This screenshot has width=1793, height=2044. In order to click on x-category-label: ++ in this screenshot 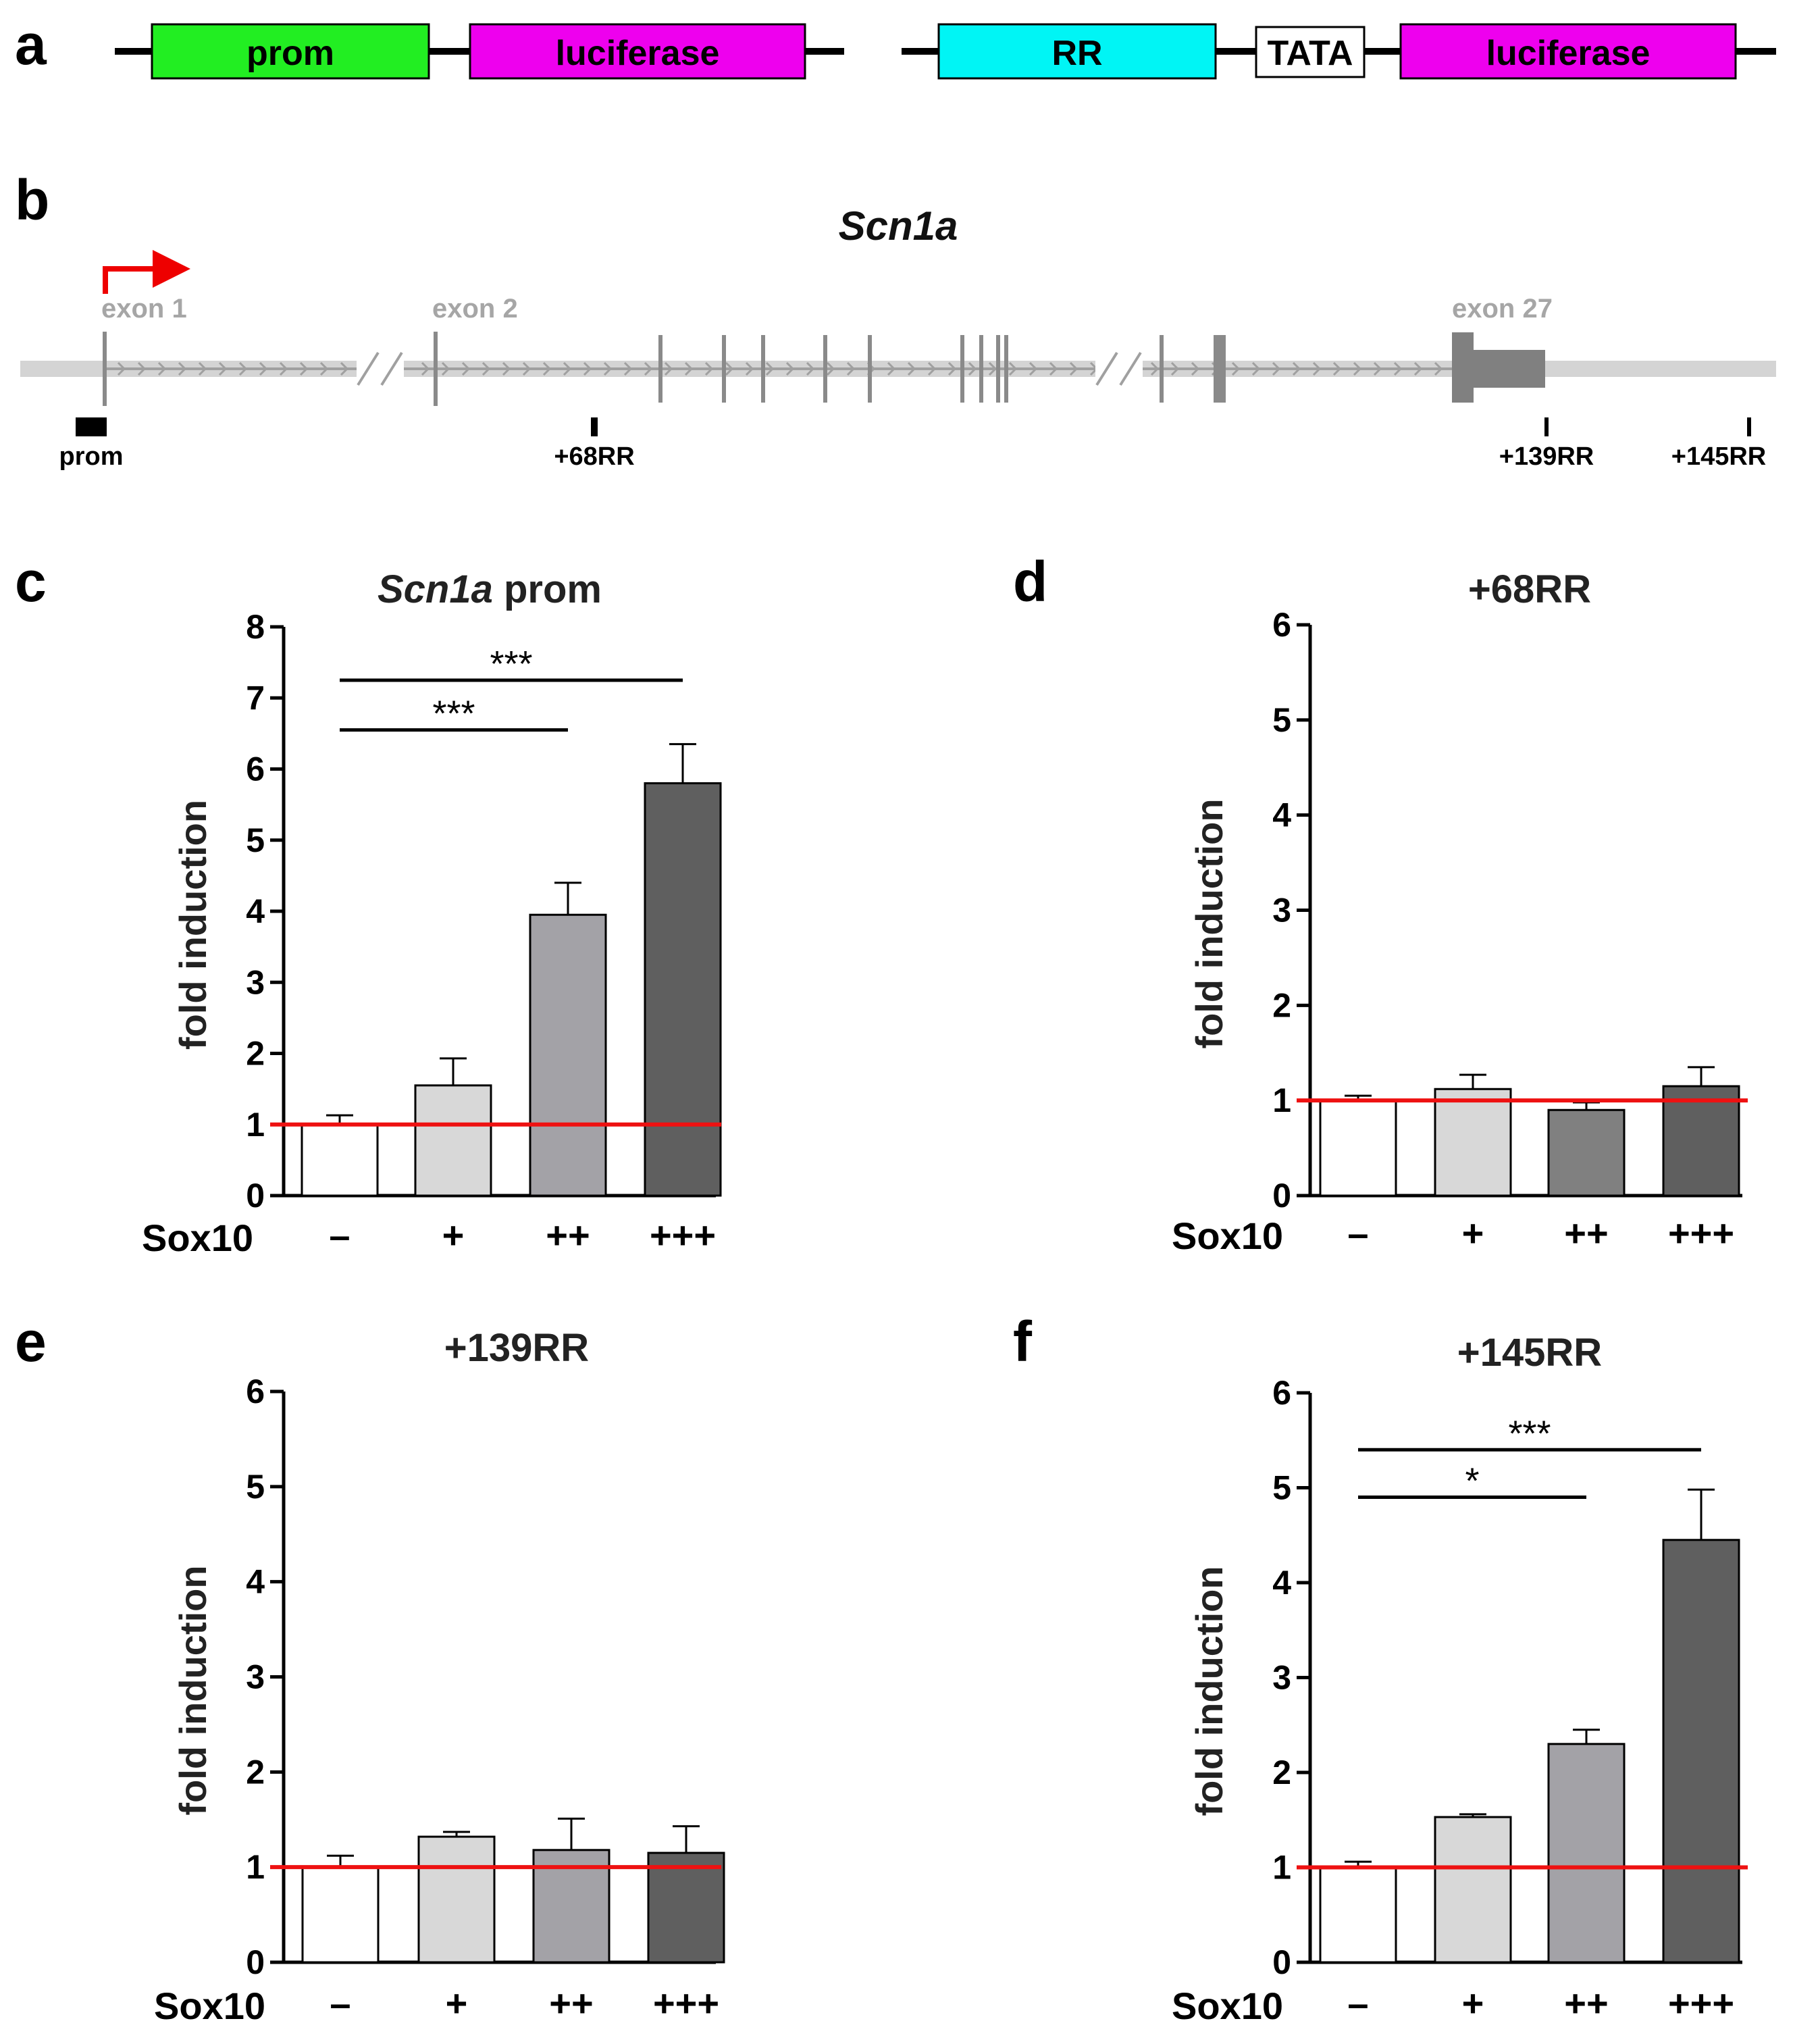, I will do `click(1586, 1233)`.